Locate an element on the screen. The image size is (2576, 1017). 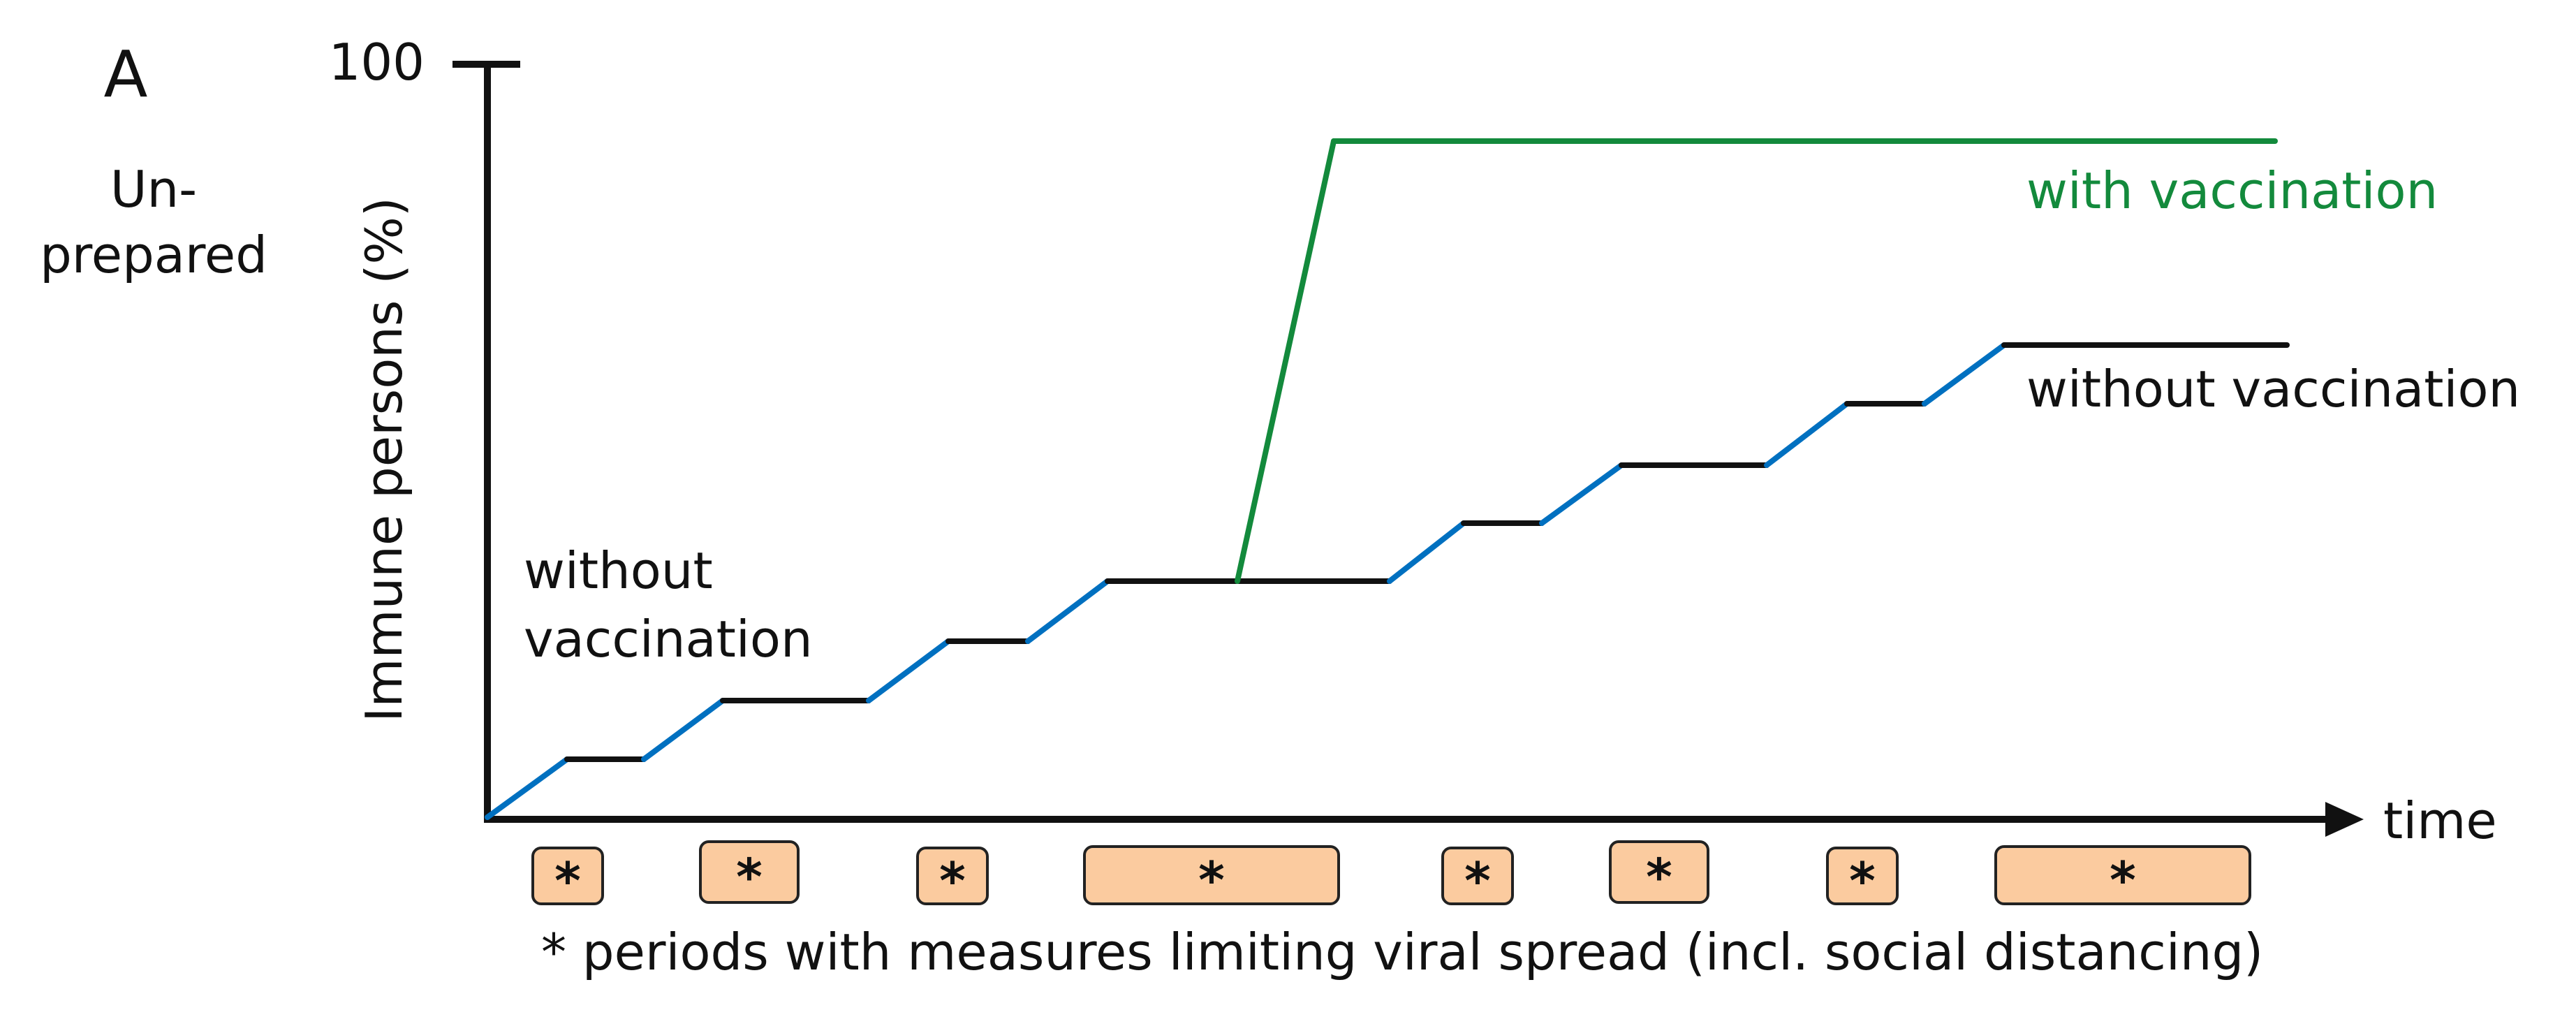
annotation-with-vaccination: with vaccination is located at coordinates (2232, 190).